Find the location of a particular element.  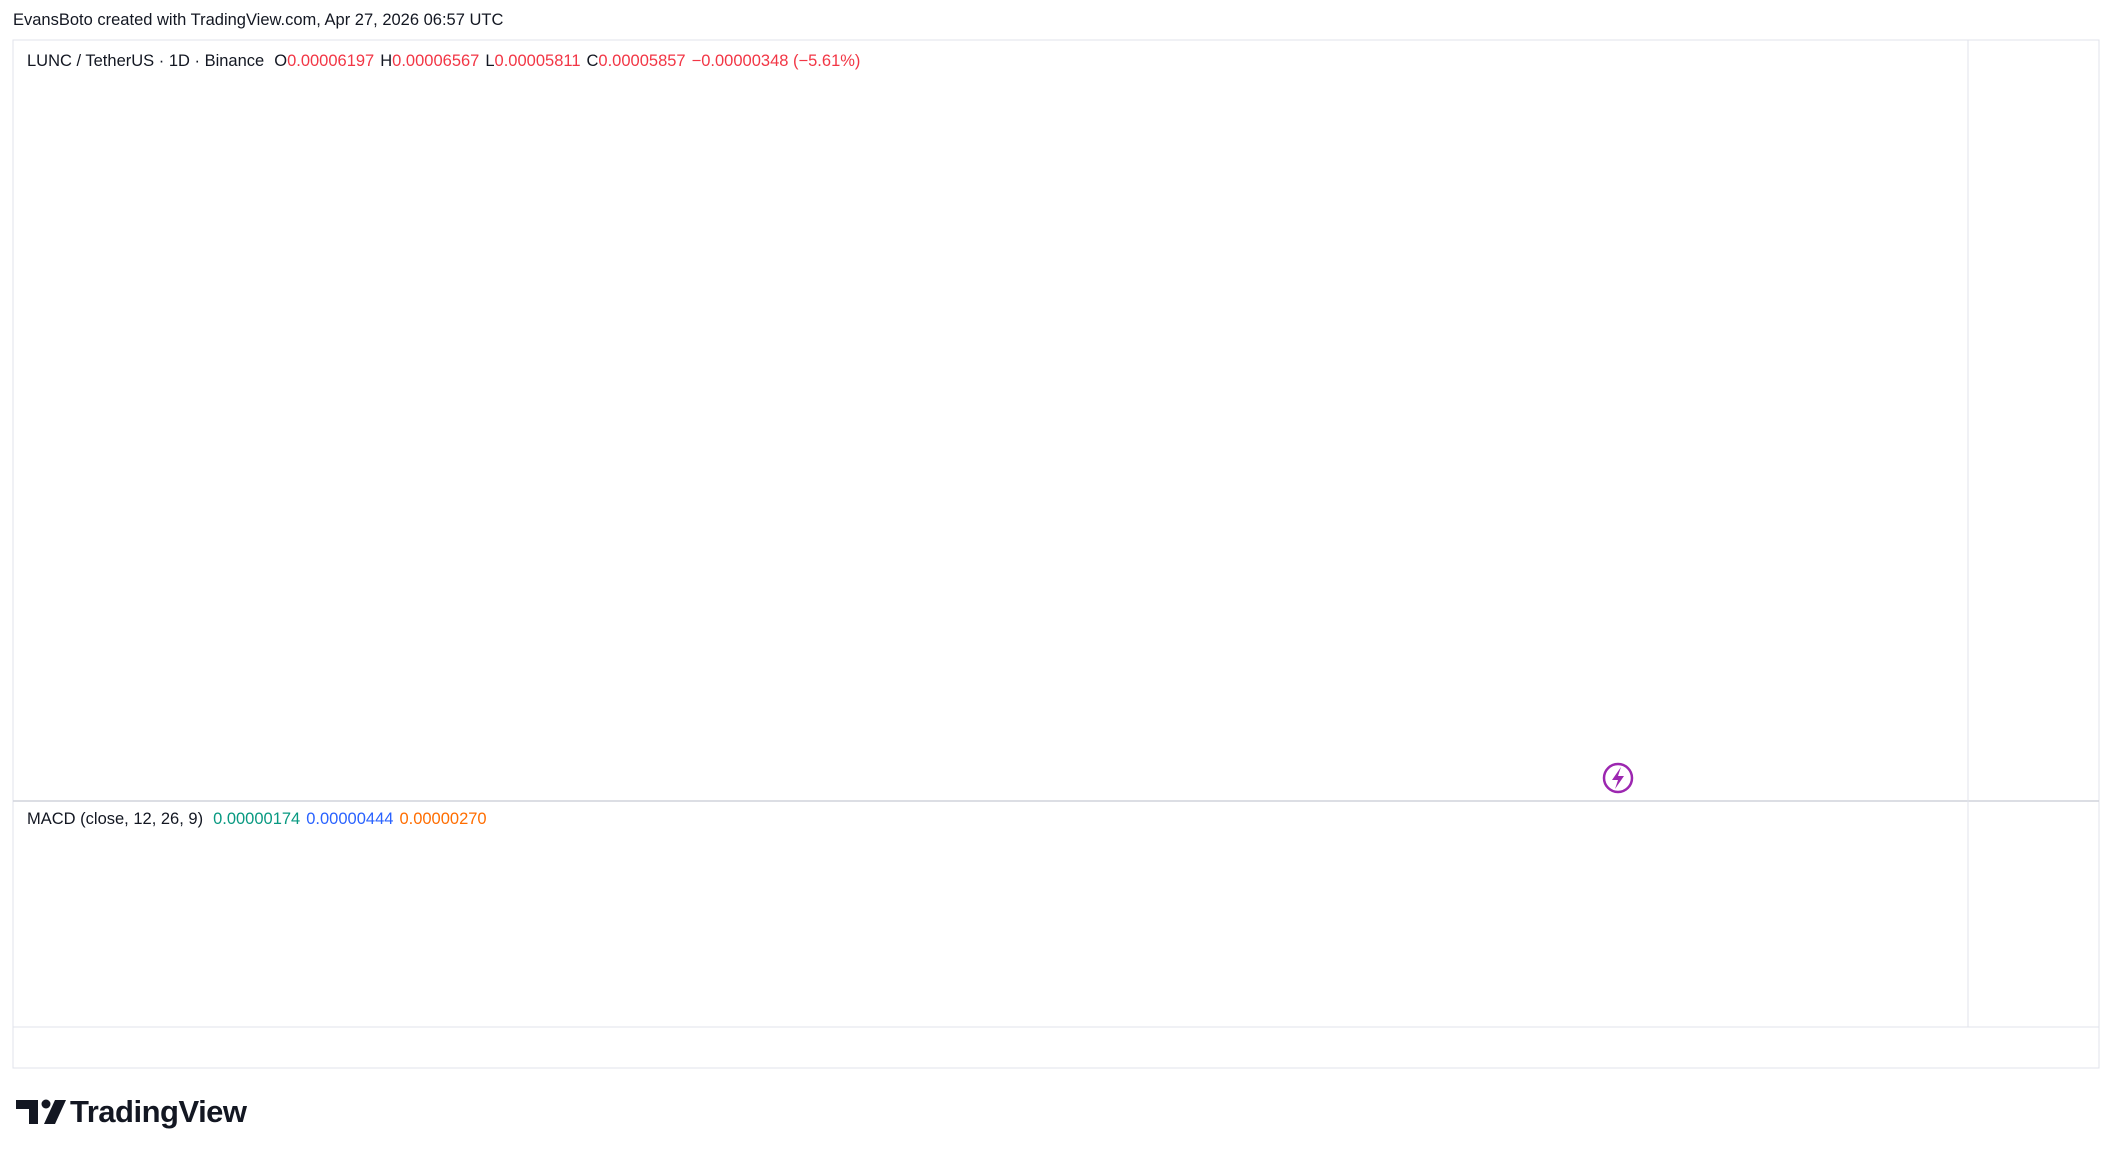

legend-label: H is located at coordinates (386, 61).